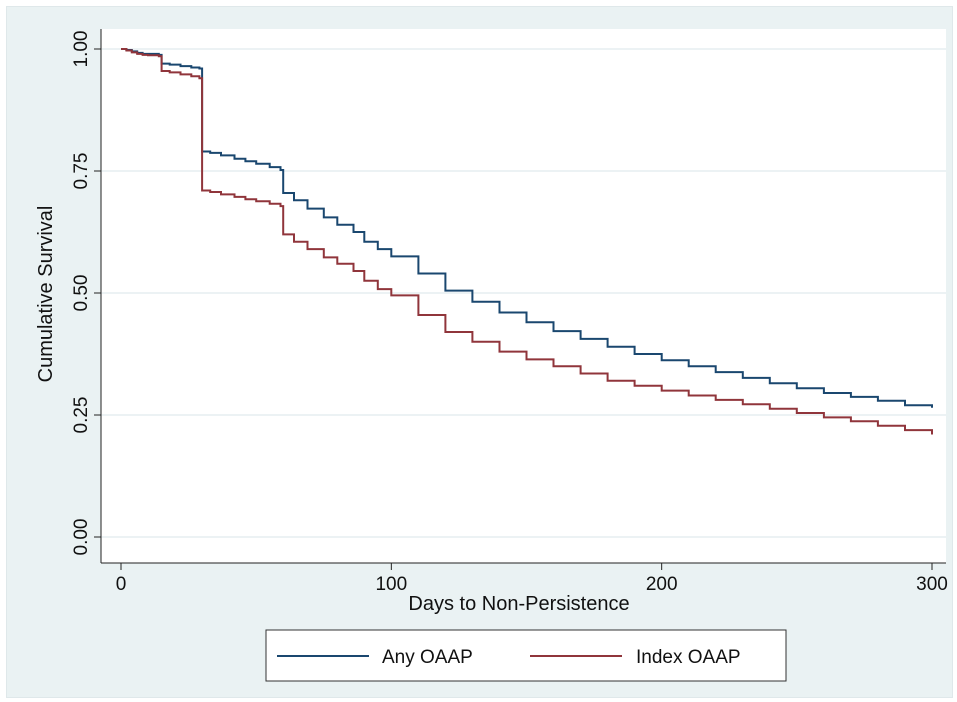 This screenshot has height=702, width=957. What do you see at coordinates (81, 415) in the screenshot?
I see `y-tick-label: 0.25` at bounding box center [81, 415].